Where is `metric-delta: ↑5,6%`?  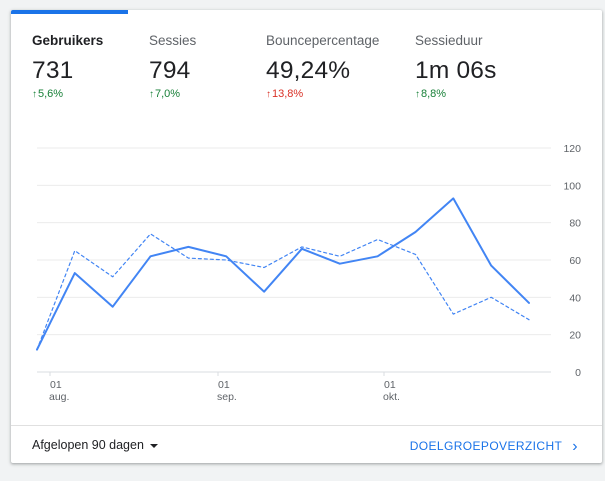 metric-delta: ↑5,6% is located at coordinates (67, 94).